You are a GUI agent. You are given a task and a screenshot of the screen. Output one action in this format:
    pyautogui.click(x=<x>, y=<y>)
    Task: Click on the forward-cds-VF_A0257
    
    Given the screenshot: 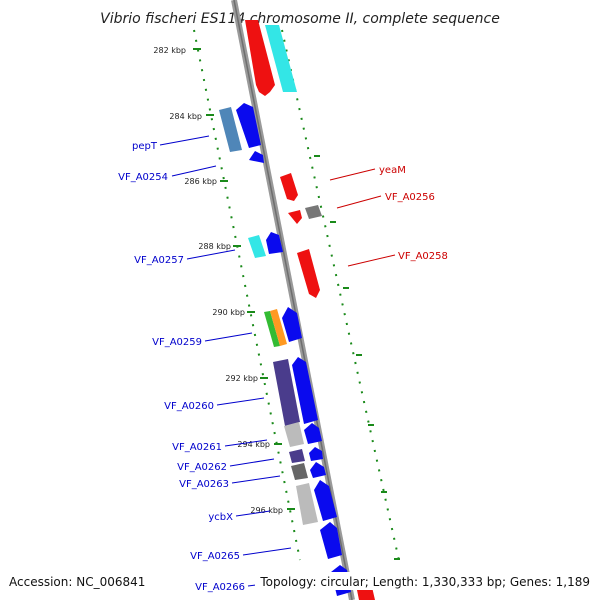 What is the action you would take?
    pyautogui.click(x=274, y=243)
    